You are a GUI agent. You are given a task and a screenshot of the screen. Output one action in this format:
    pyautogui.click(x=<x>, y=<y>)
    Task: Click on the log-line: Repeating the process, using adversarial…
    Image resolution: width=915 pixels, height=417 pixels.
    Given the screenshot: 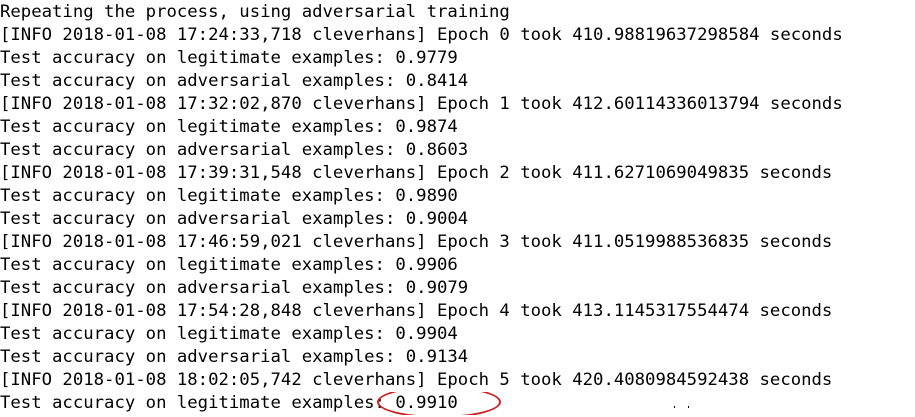 What is the action you would take?
    pyautogui.click(x=255, y=12)
    